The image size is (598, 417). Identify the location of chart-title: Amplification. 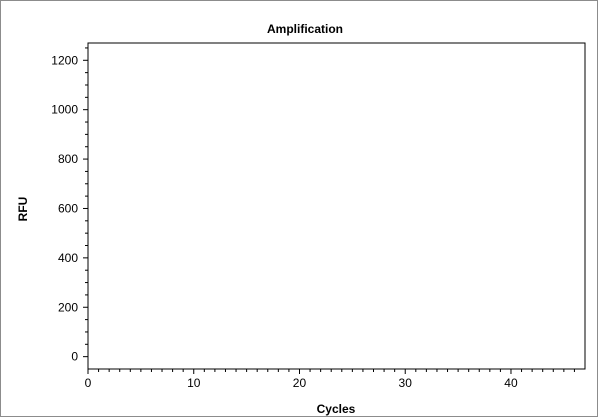
(305, 29).